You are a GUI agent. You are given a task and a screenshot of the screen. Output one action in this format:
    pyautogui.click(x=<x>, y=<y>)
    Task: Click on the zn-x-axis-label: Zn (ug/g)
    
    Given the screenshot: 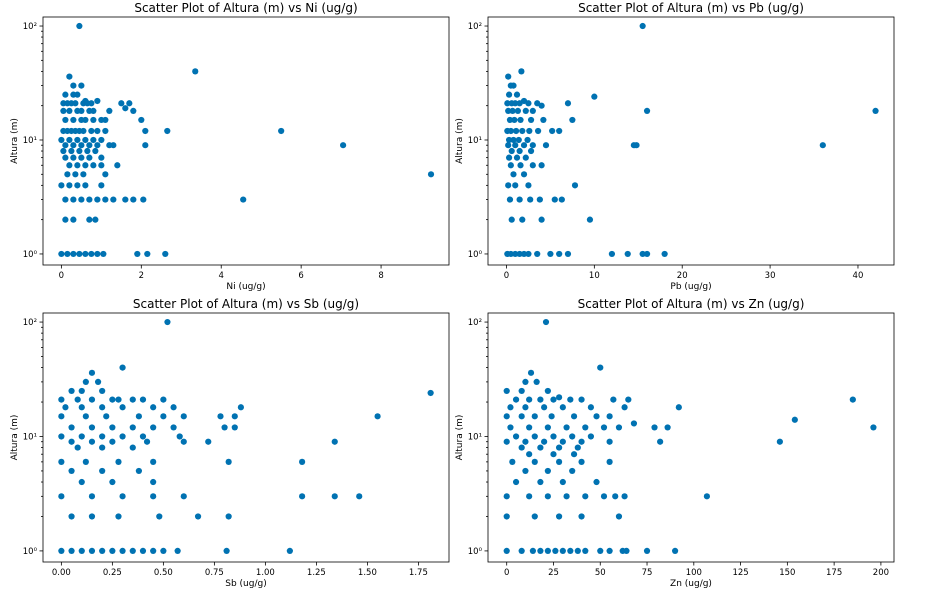 What is the action you would take?
    pyautogui.click(x=691, y=584)
    